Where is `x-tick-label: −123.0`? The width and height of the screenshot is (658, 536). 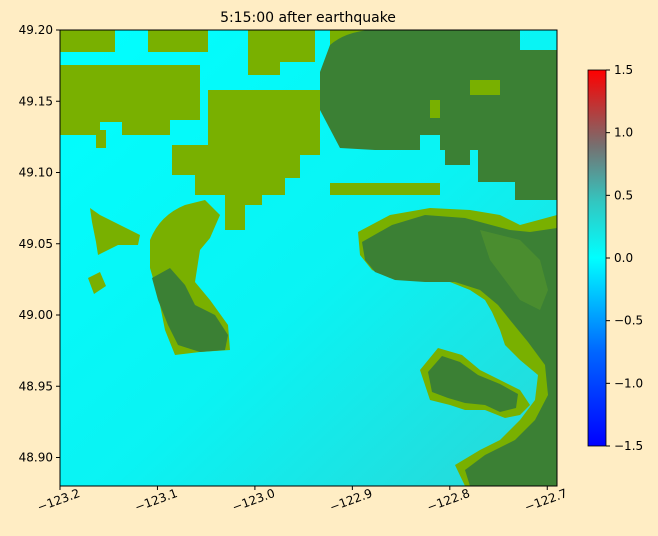 x-tick-label: −123.0 is located at coordinates (253, 500).